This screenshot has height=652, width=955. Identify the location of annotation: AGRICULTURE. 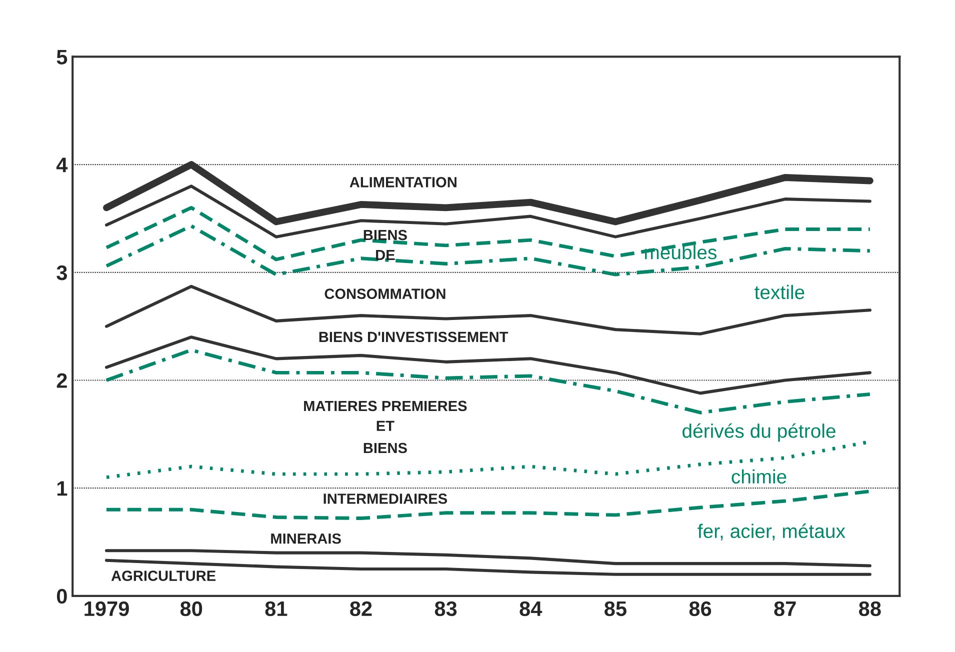
(163, 575).